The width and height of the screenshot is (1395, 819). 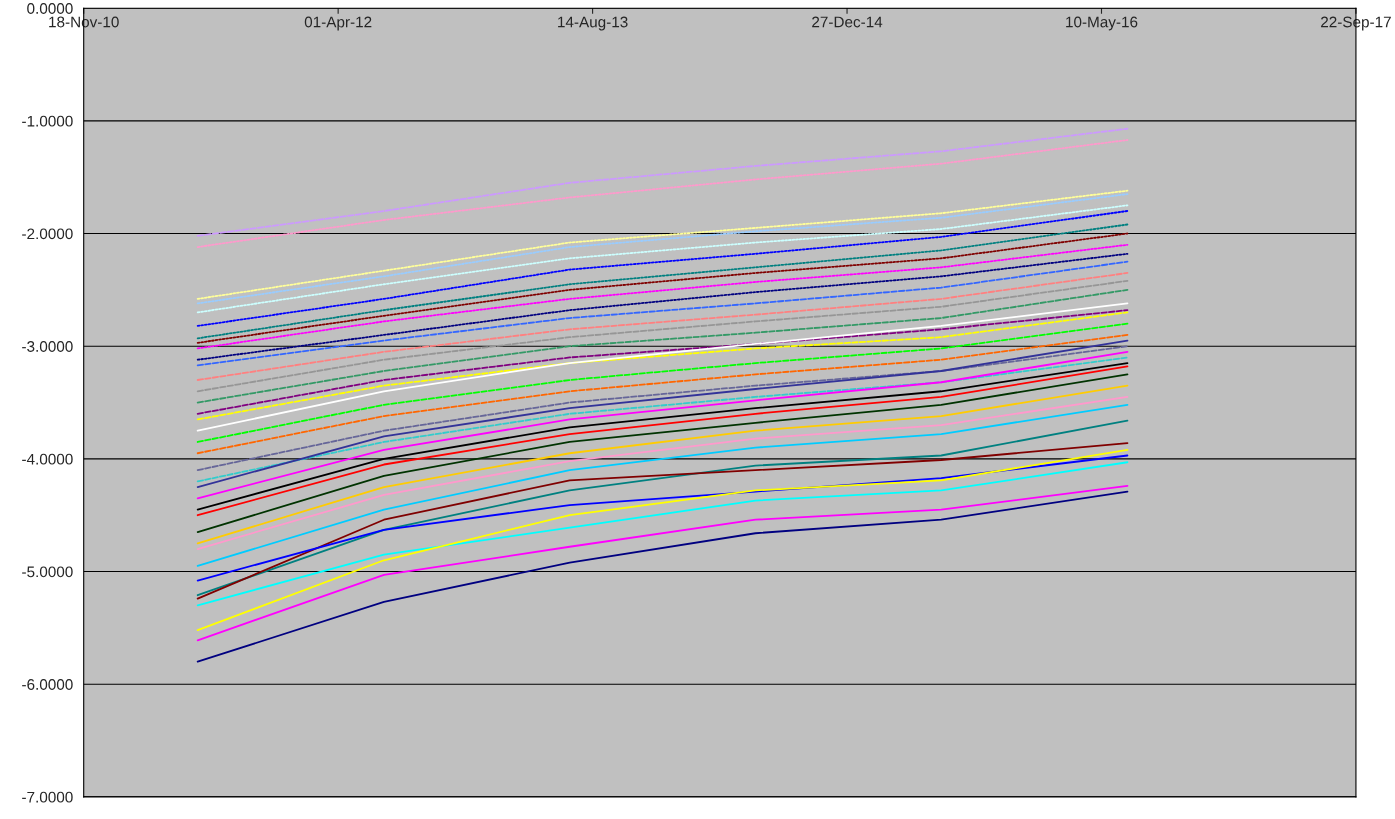 I want to click on x-tick-label: 10-May-16, so click(x=1102, y=23).